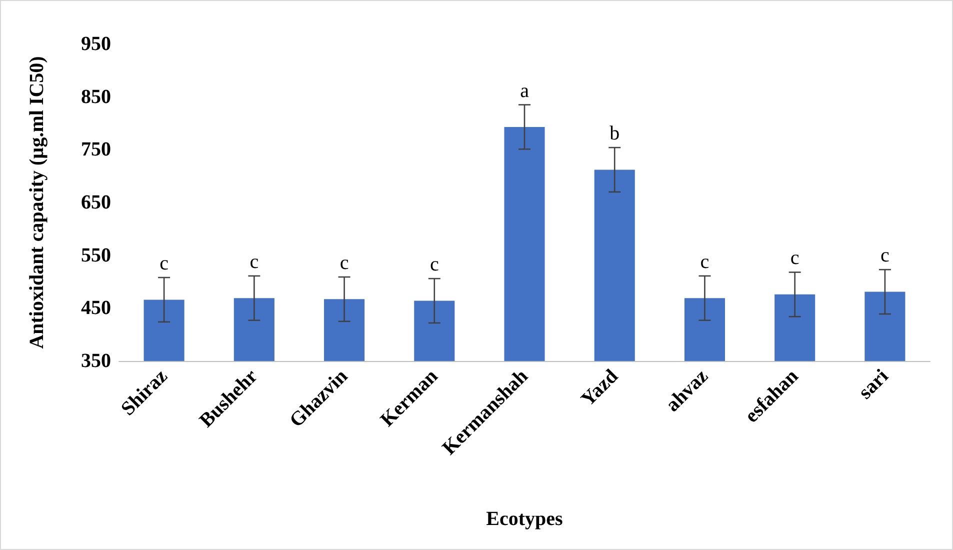 Image resolution: width=953 pixels, height=550 pixels. What do you see at coordinates (874, 384) in the screenshot?
I see `x-tick-label: sari` at bounding box center [874, 384].